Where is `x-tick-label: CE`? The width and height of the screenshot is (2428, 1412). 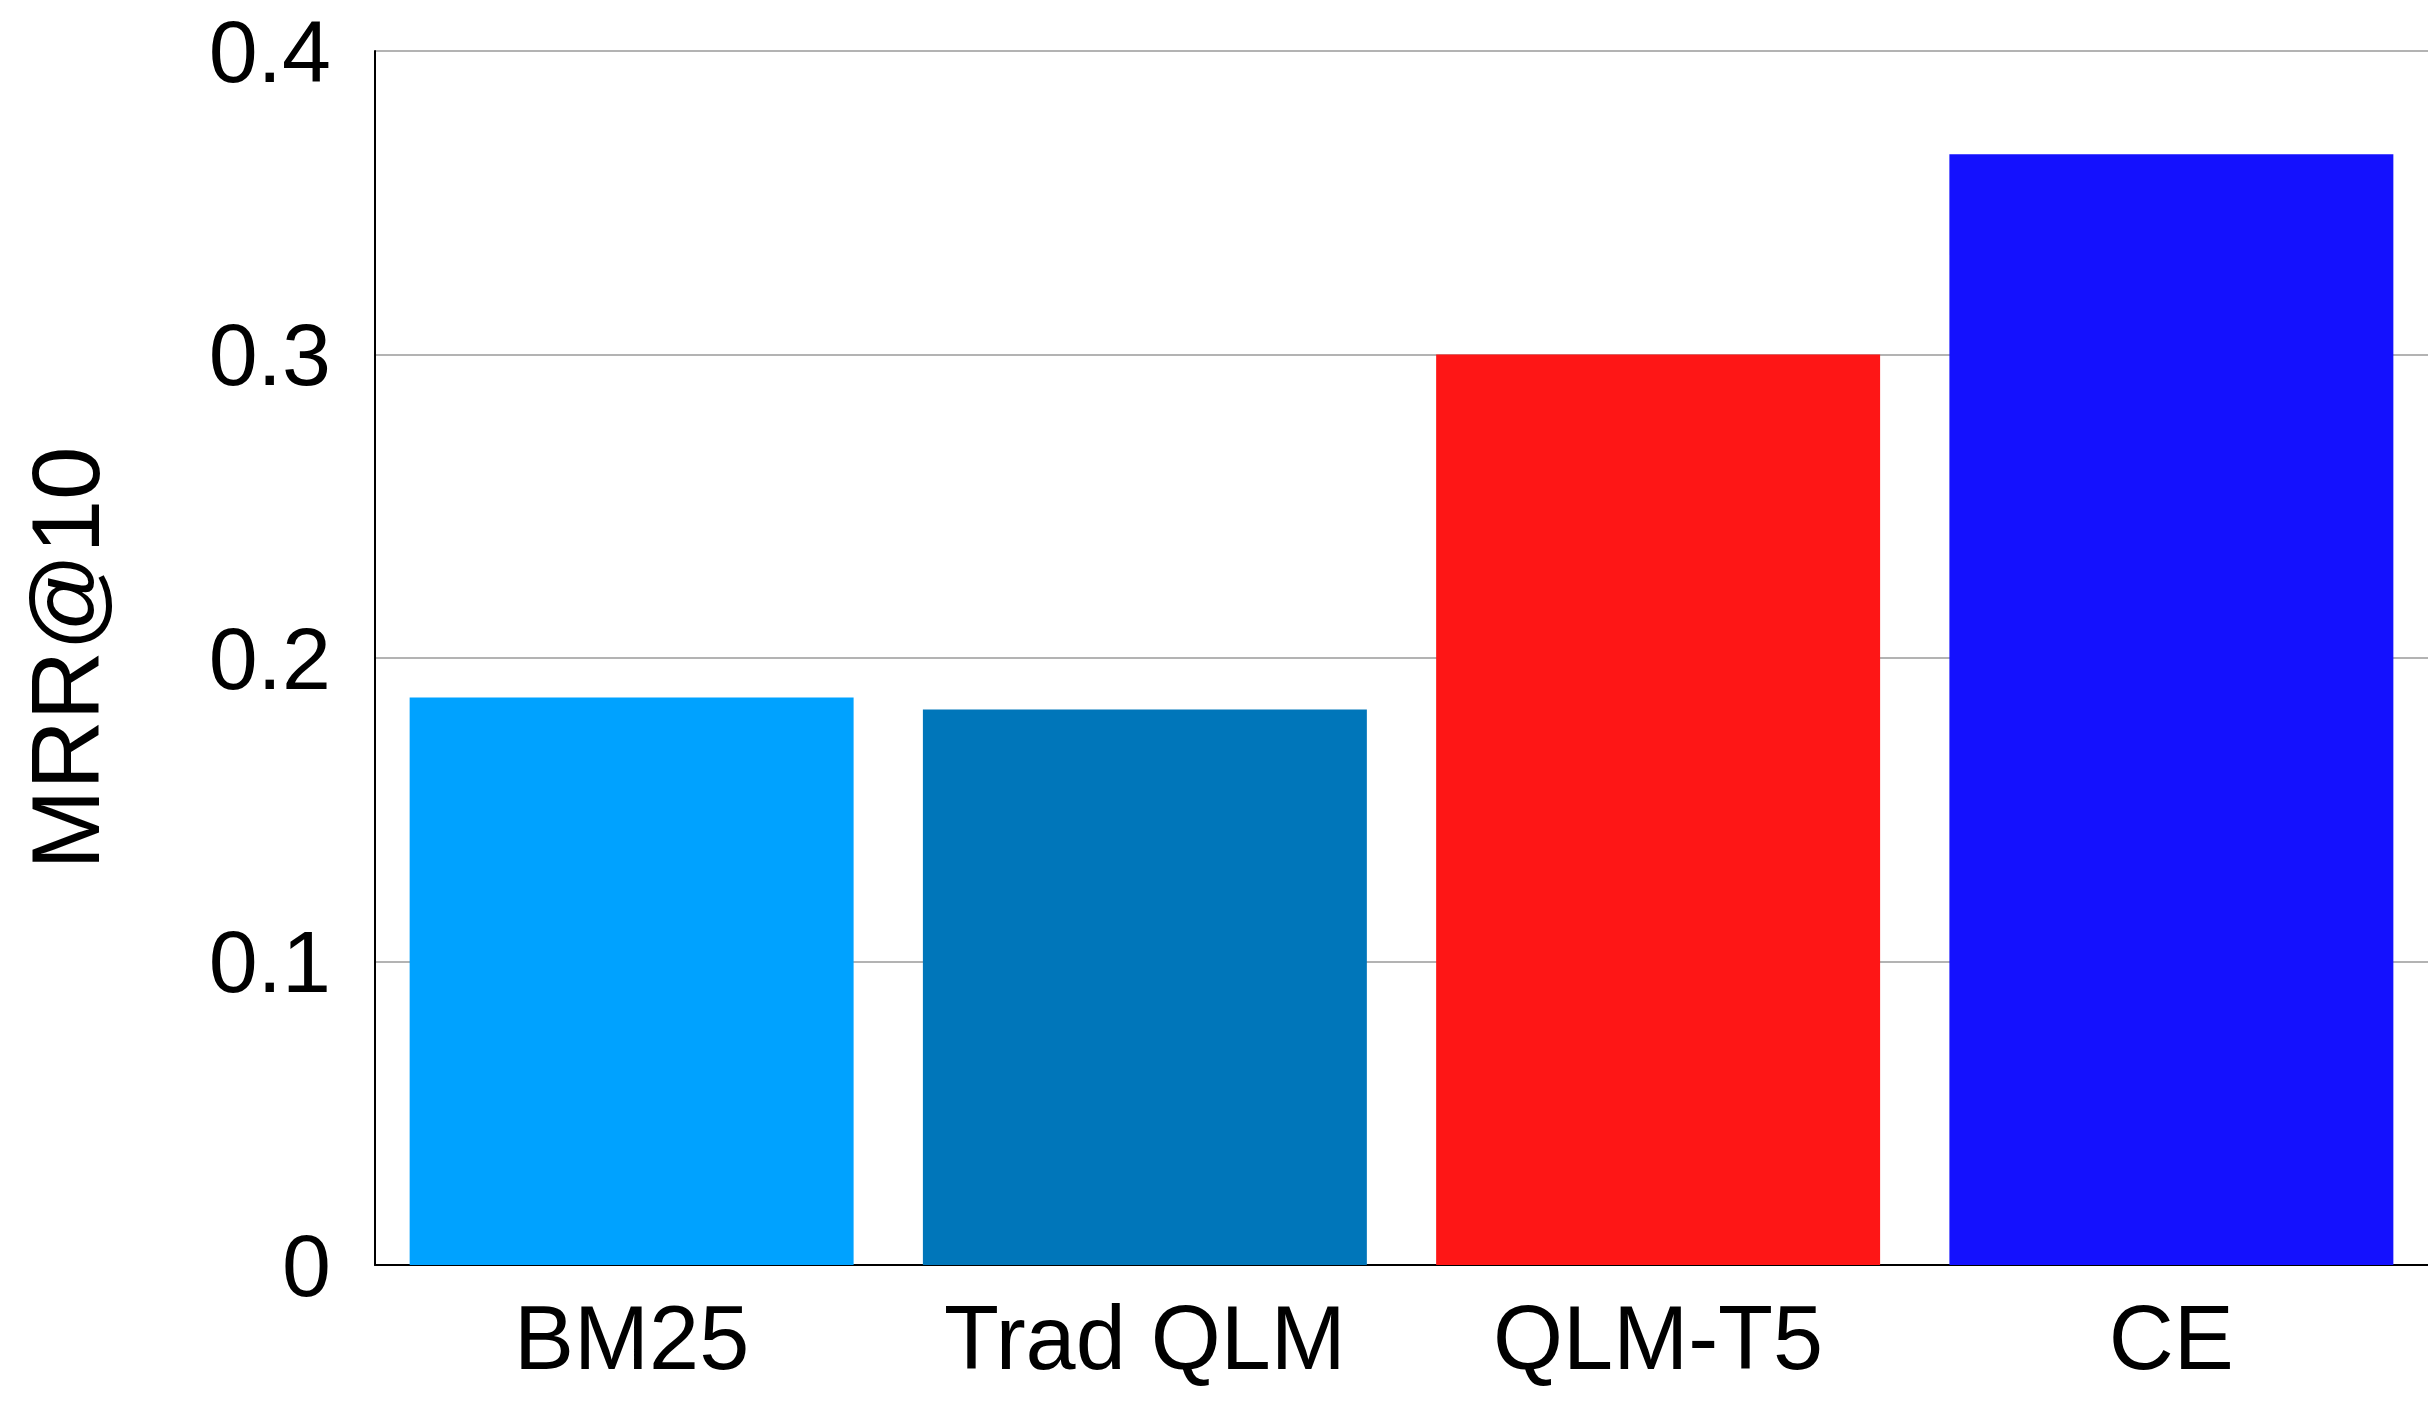
x-tick-label: CE is located at coordinates (2171, 1338).